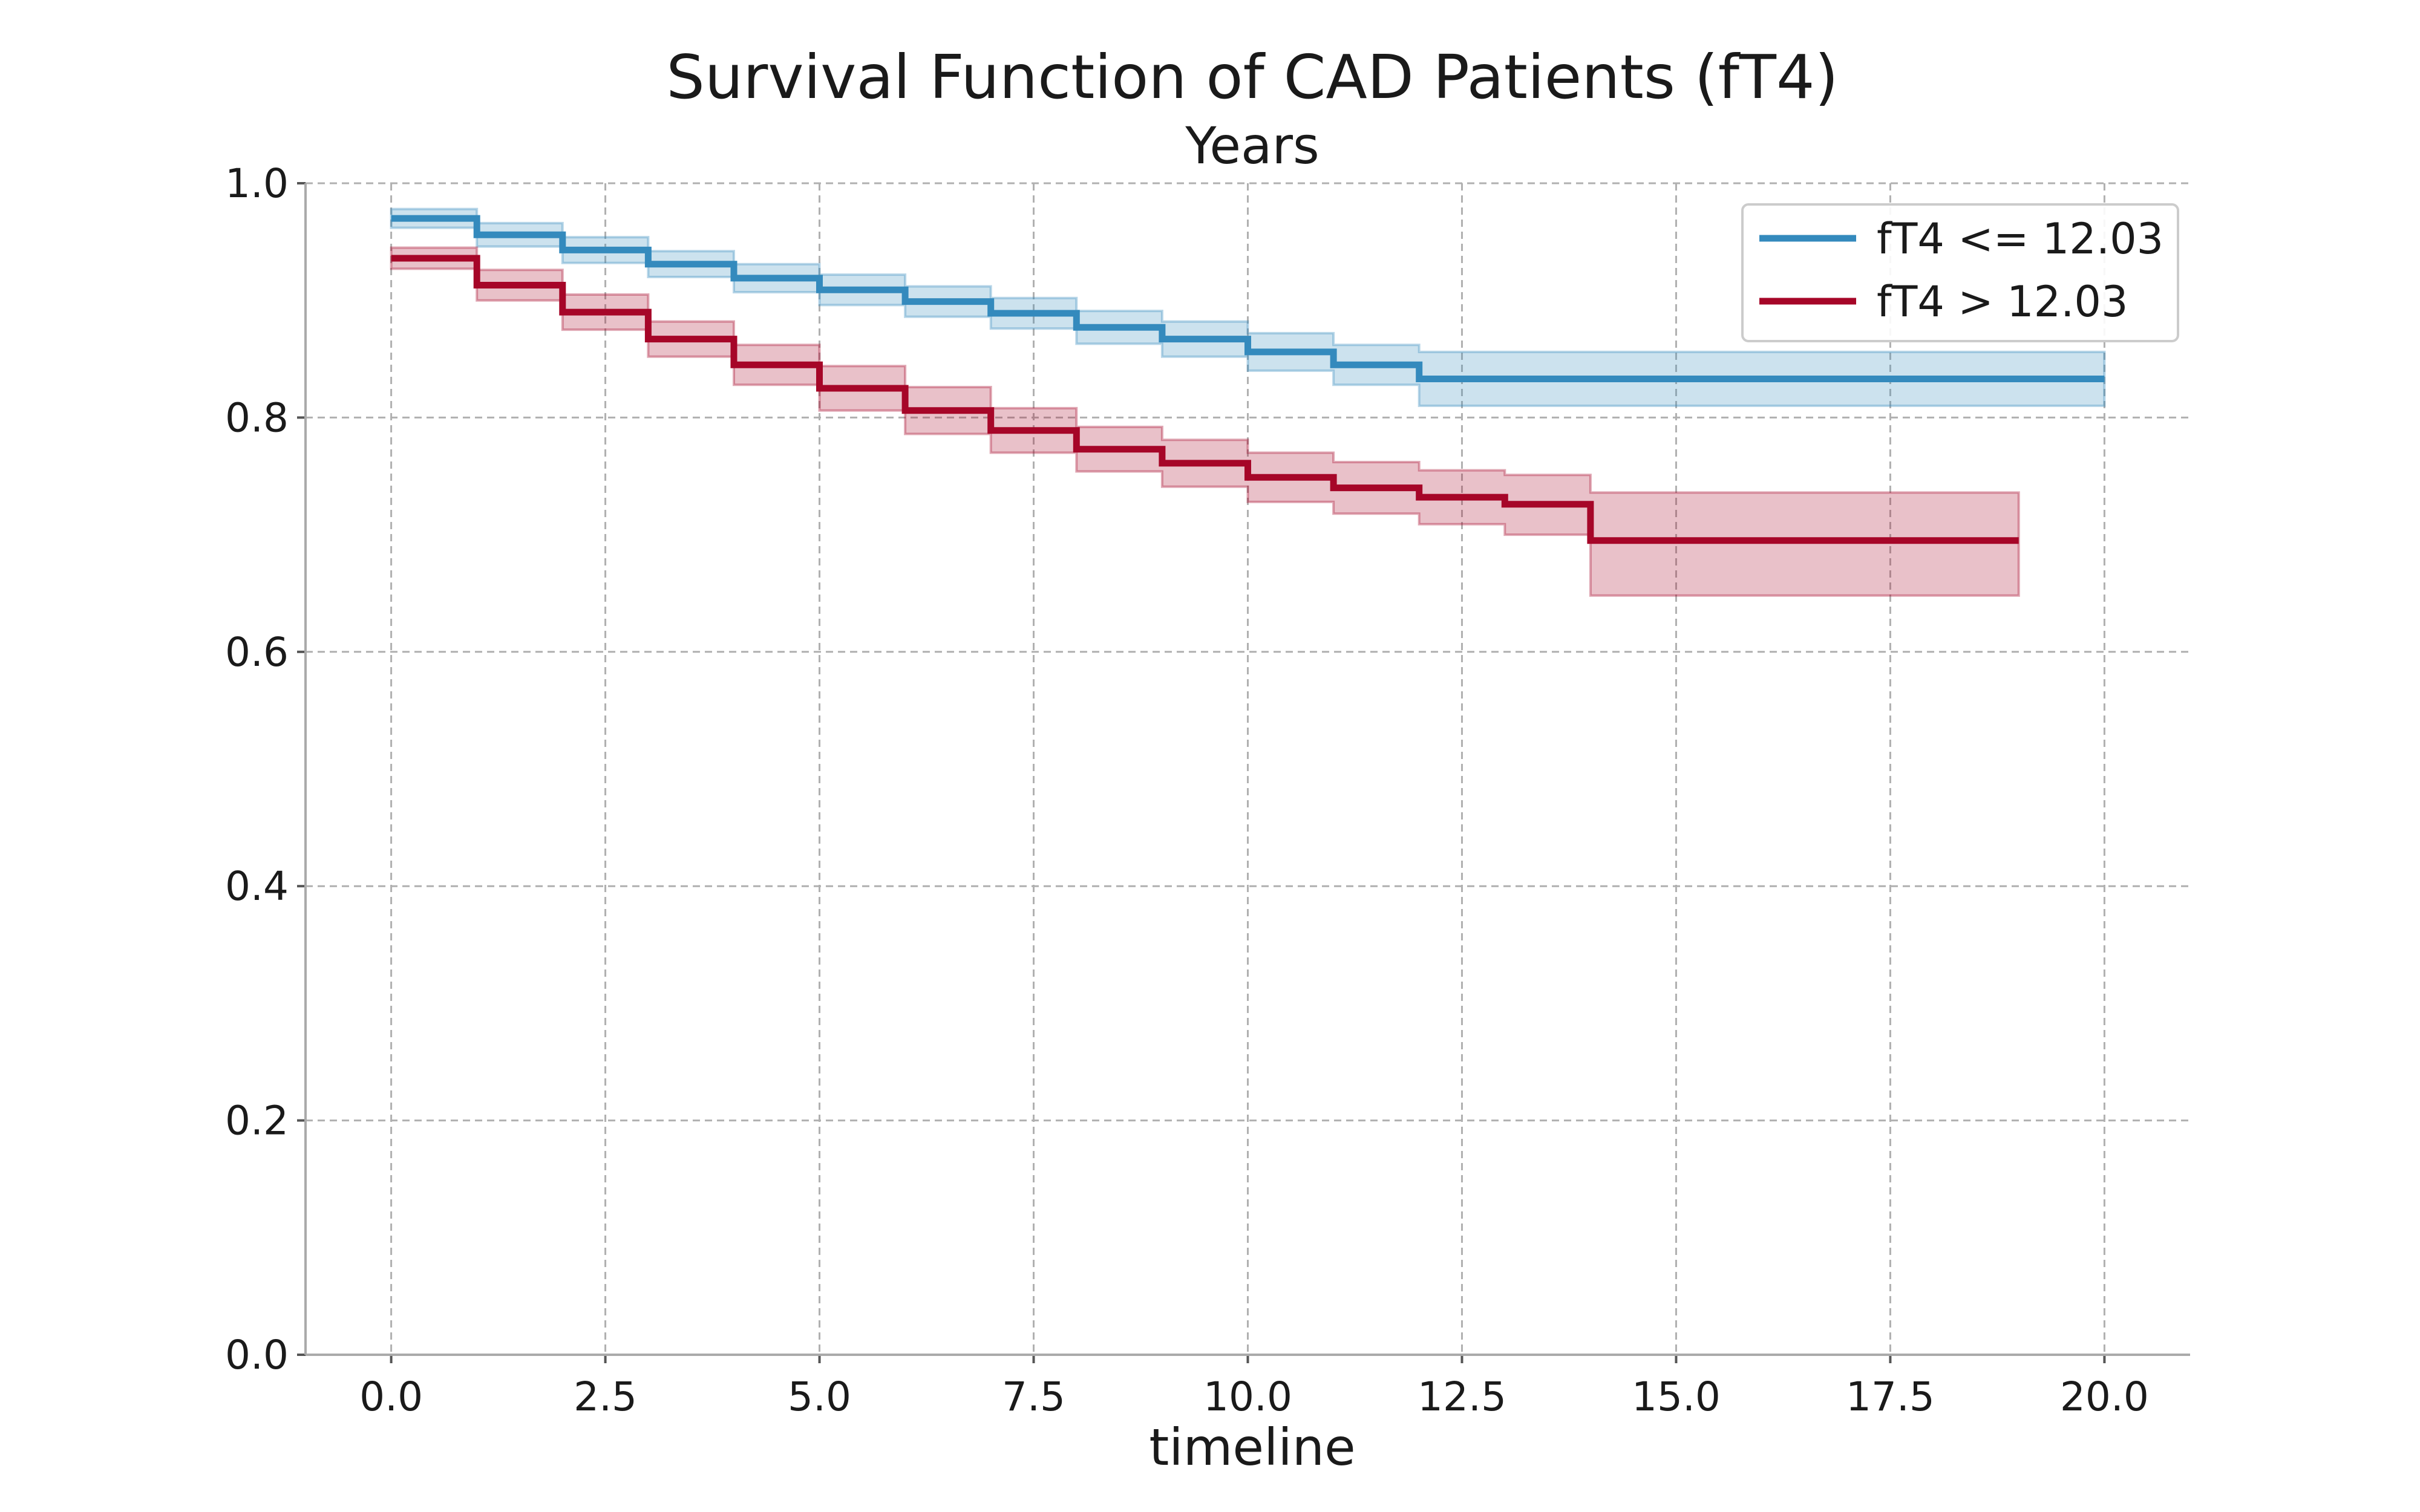 This screenshot has height=1512, width=2420. Describe the element at coordinates (1252, 145) in the screenshot. I see `chart-subtitle: Years` at that location.